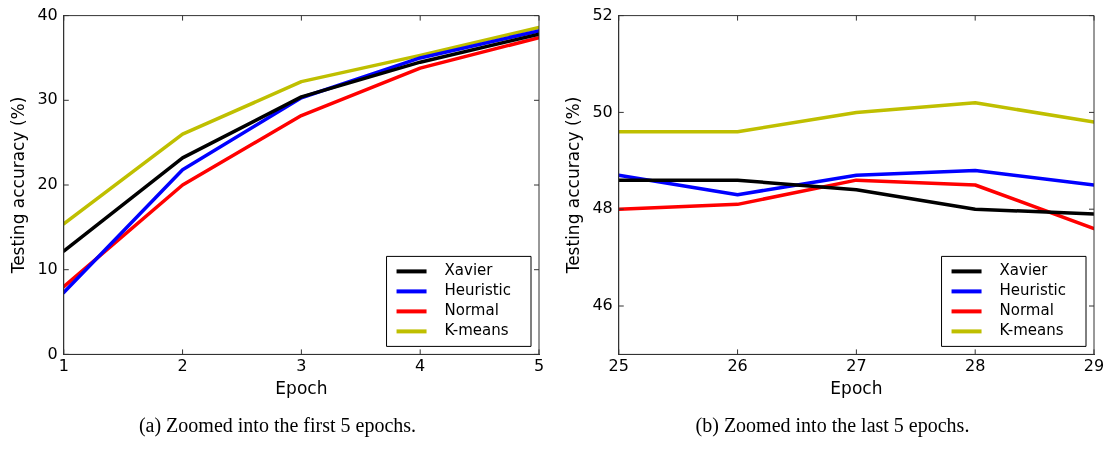  I want to click on x-tick-label: 28, so click(974, 366).